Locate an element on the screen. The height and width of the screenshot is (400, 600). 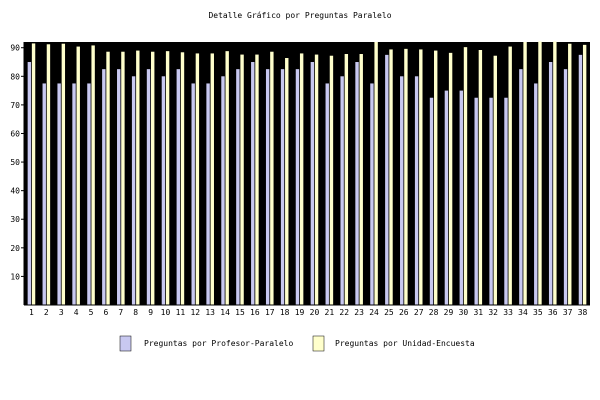
x-tick-label-35: 35 is located at coordinates (538, 312).